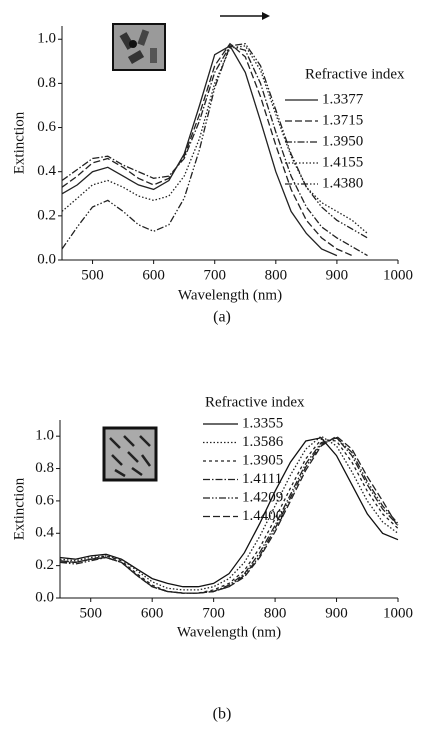  Describe the element at coordinates (342, 162) in the screenshot. I see `legend-label: 1.4155` at that location.